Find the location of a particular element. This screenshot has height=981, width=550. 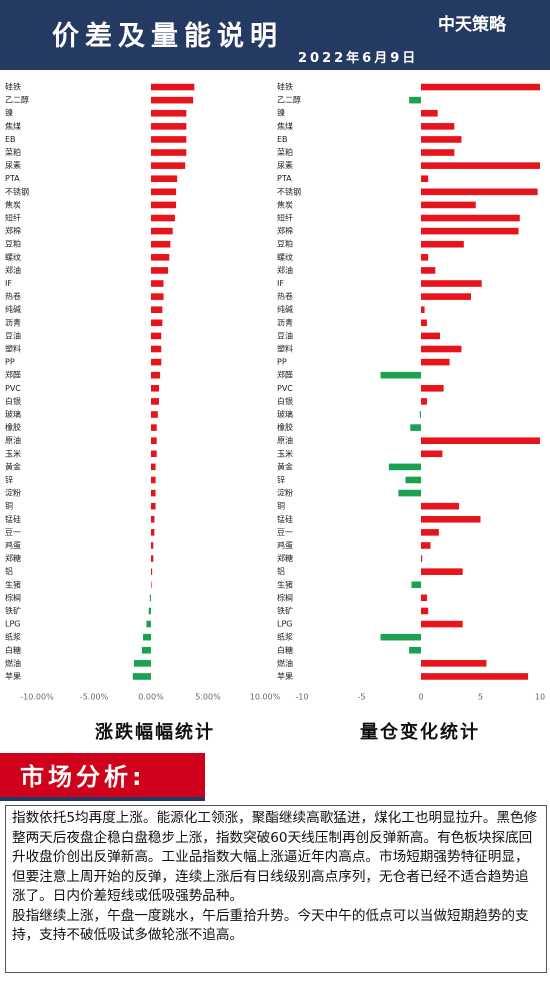

category-label: 铜 is located at coordinates (9, 506).